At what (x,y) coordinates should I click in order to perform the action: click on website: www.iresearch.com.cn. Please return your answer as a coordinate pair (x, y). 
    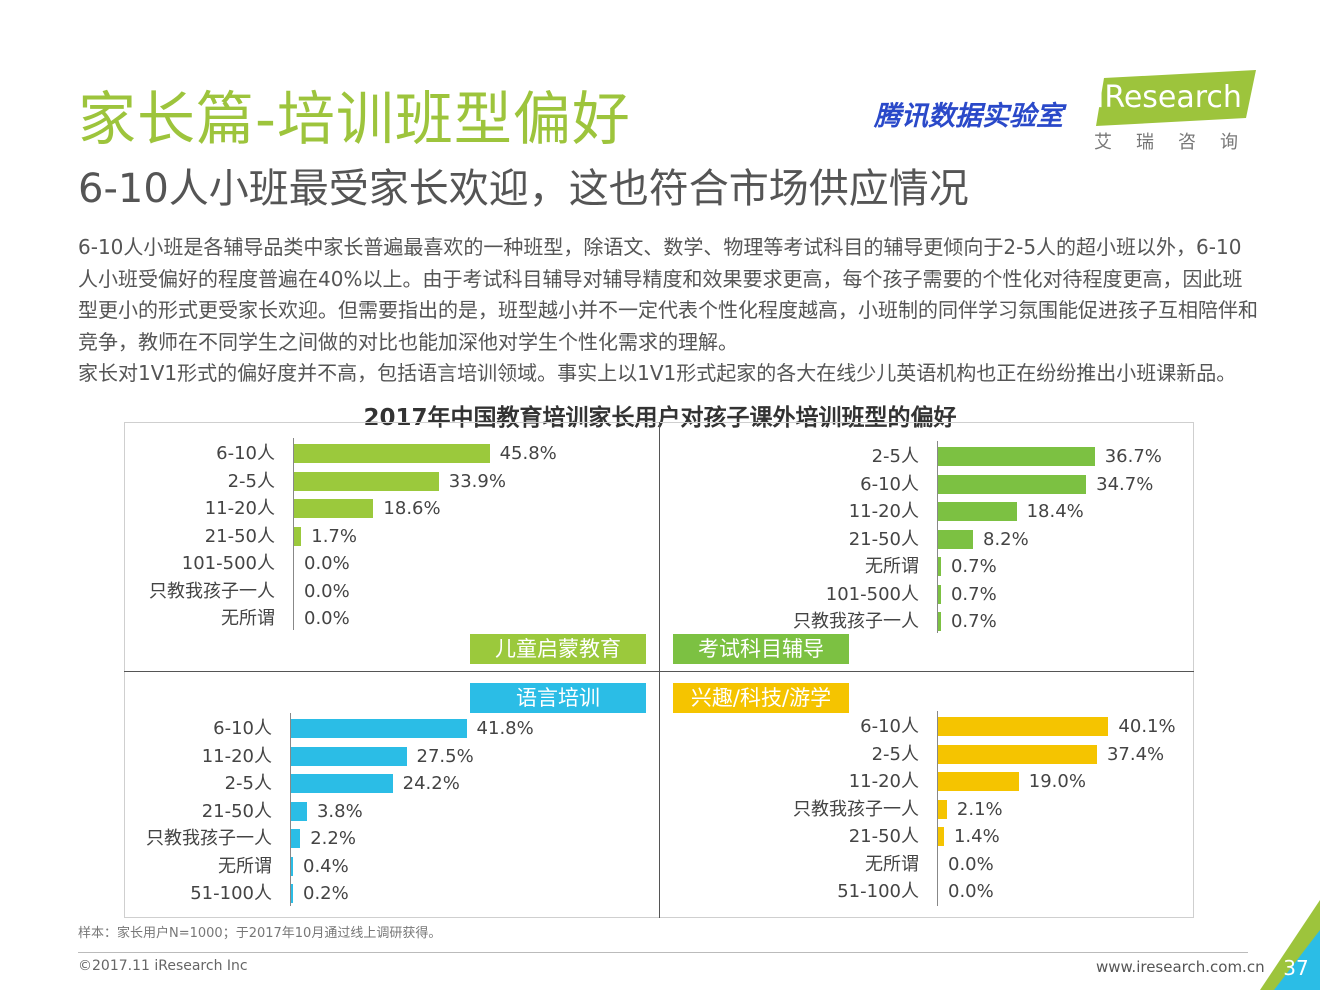
    Looking at the image, I should click on (1180, 967).